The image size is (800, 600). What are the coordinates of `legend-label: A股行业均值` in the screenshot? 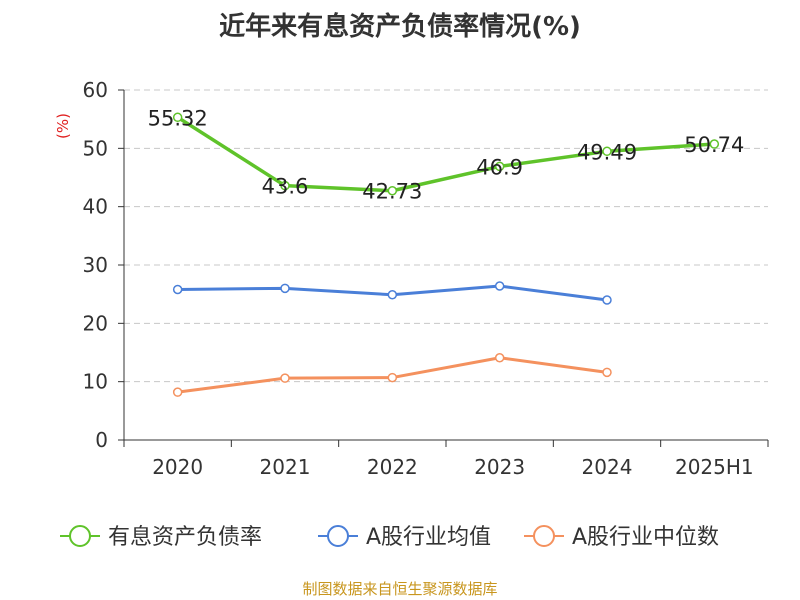 It's located at (428, 537).